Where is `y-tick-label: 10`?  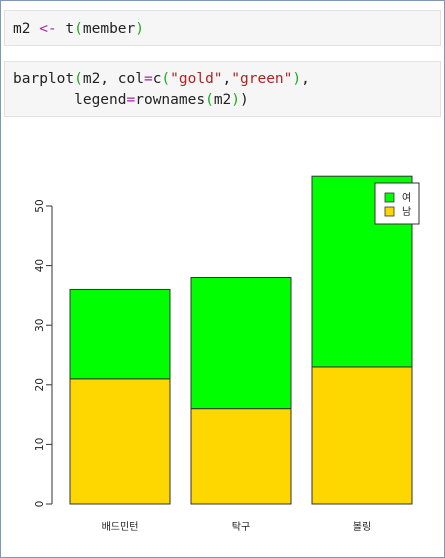
y-tick-label: 10 is located at coordinates (40, 444).